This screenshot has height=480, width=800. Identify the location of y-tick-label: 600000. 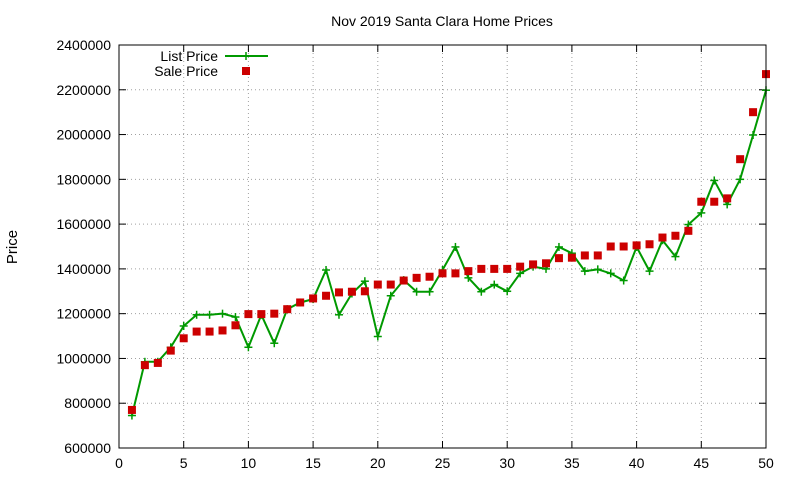
(87, 448).